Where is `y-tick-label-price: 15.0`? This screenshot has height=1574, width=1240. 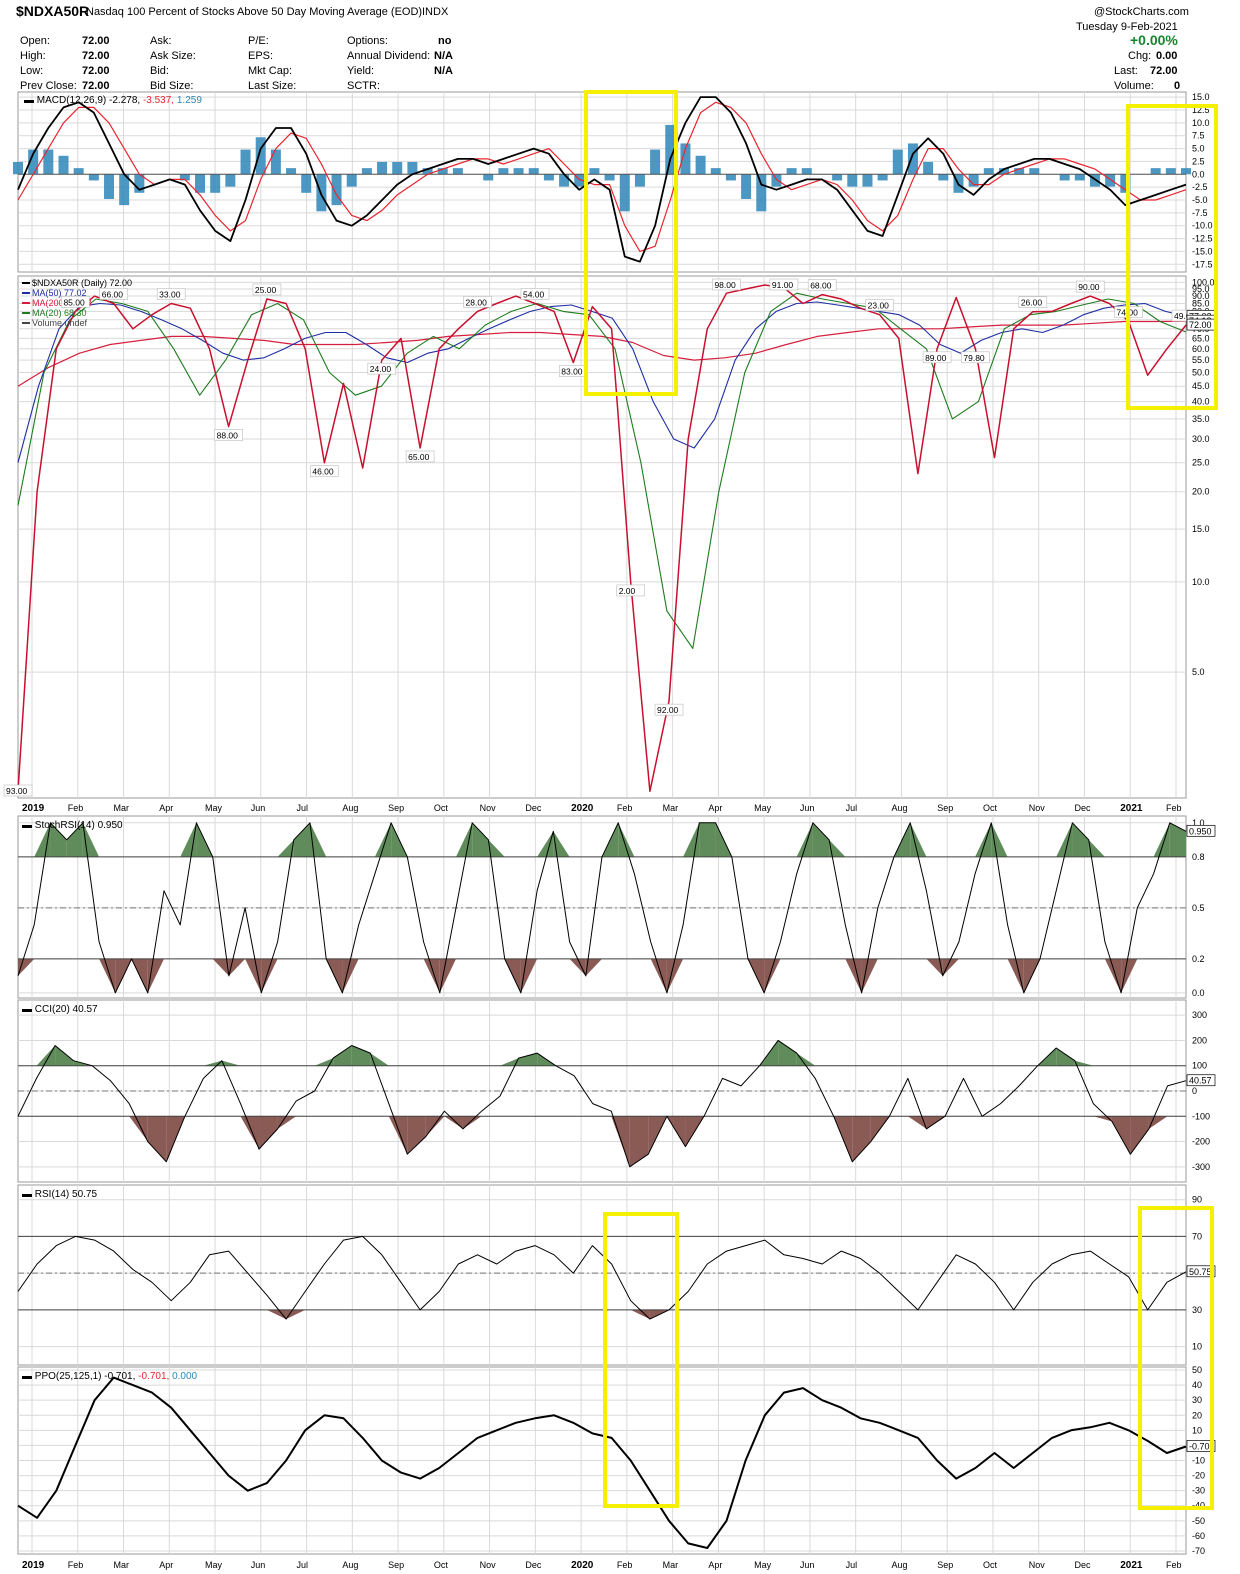
y-tick-label-price: 15.0 is located at coordinates (1201, 529).